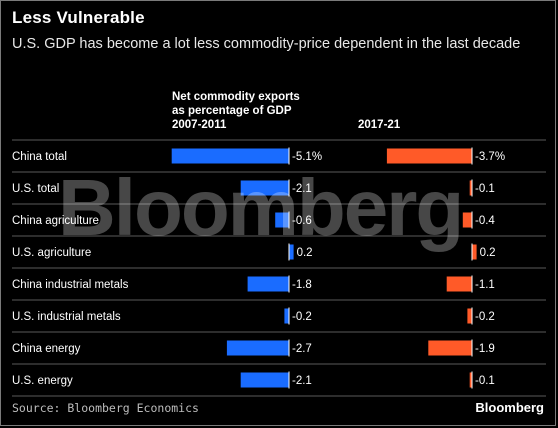 This screenshot has width=558, height=428. I want to click on right-column-heading: 2017-21, so click(379, 125).